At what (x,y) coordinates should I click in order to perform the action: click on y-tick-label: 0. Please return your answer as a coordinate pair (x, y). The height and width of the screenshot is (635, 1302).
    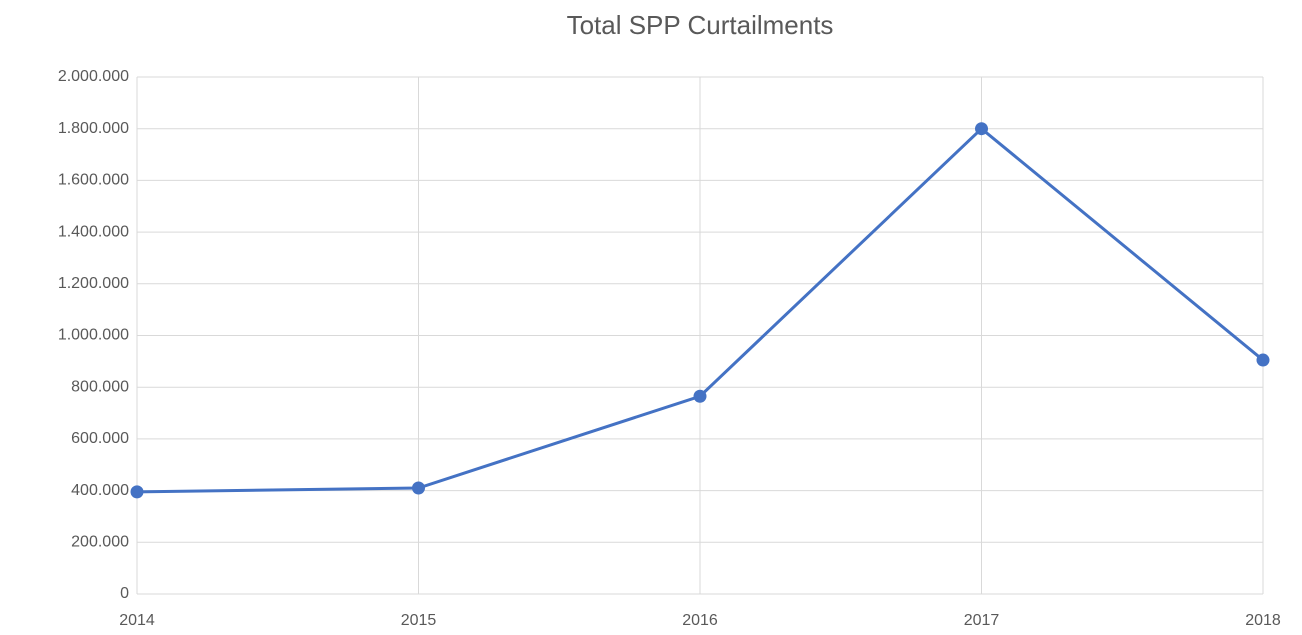
    Looking at the image, I should click on (124, 593).